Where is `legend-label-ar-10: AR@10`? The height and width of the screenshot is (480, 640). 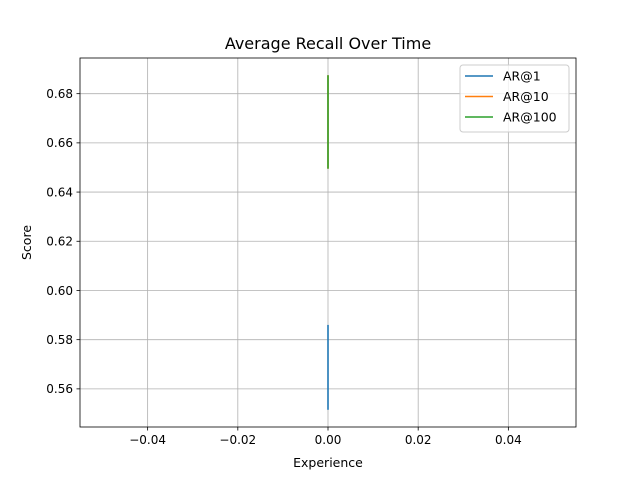 legend-label-ar-10: AR@10 is located at coordinates (526, 96).